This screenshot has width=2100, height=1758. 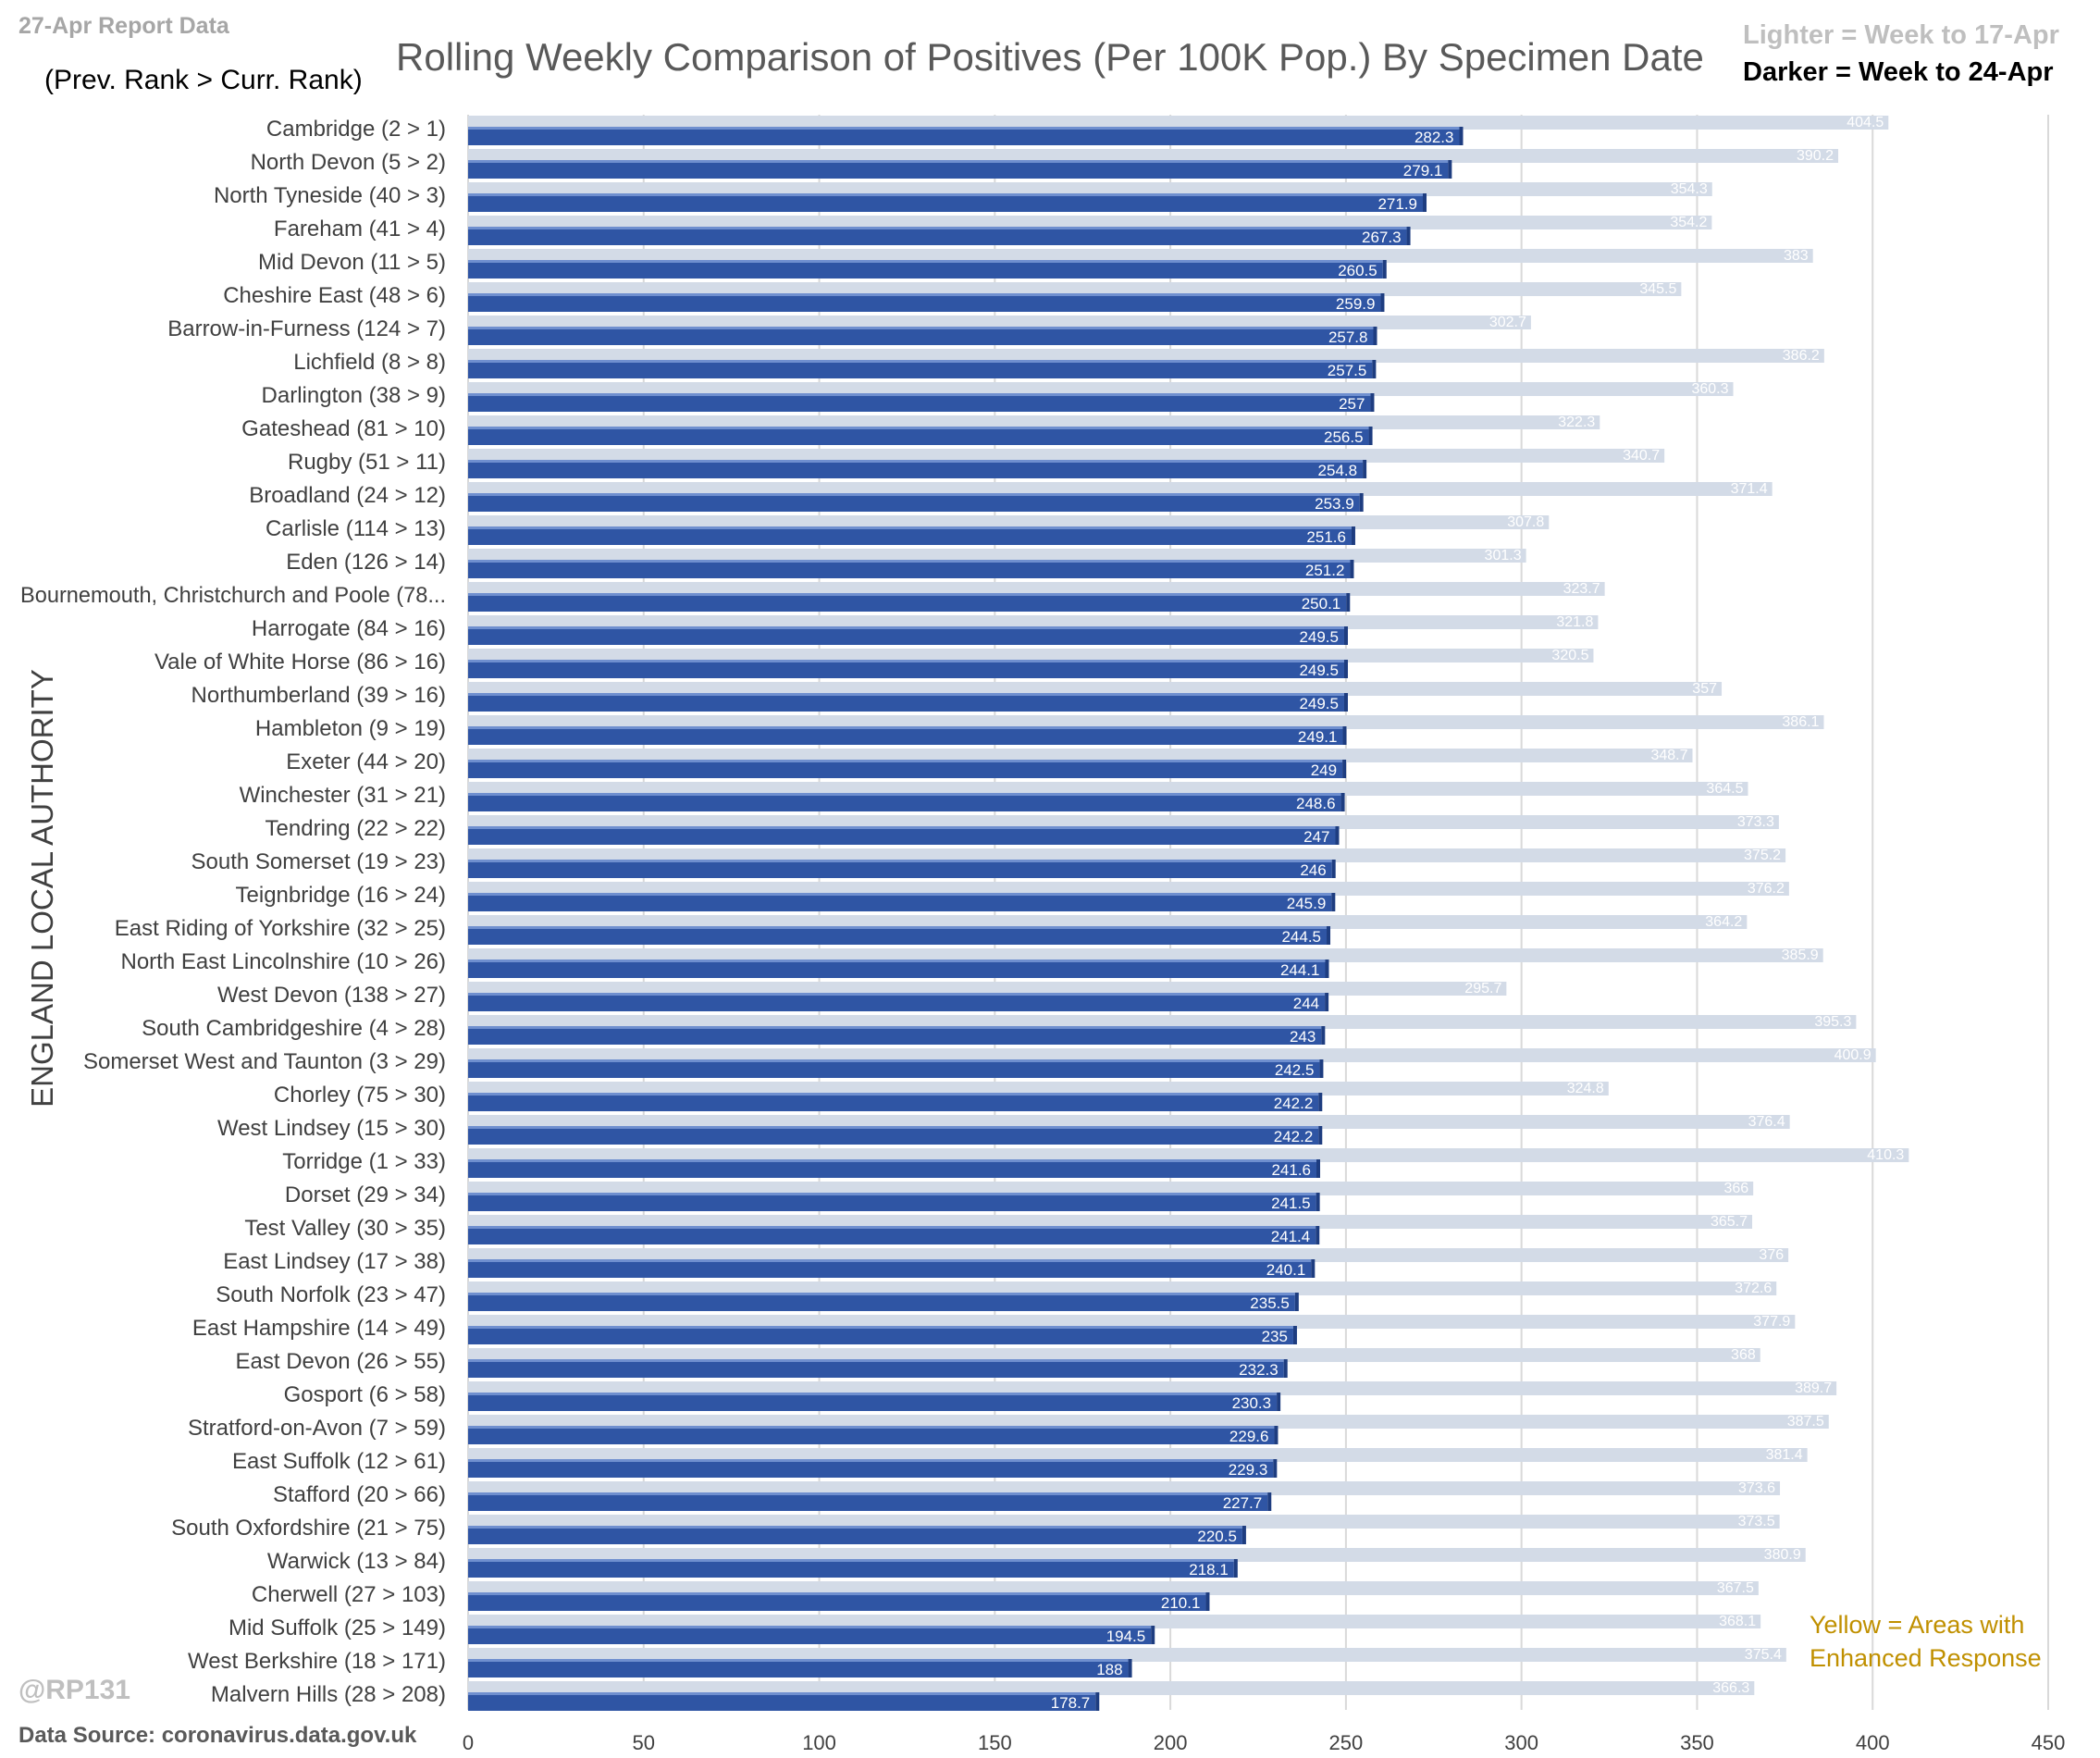 What do you see at coordinates (1313, 870) in the screenshot?
I see `bar-label-current-week: 246` at bounding box center [1313, 870].